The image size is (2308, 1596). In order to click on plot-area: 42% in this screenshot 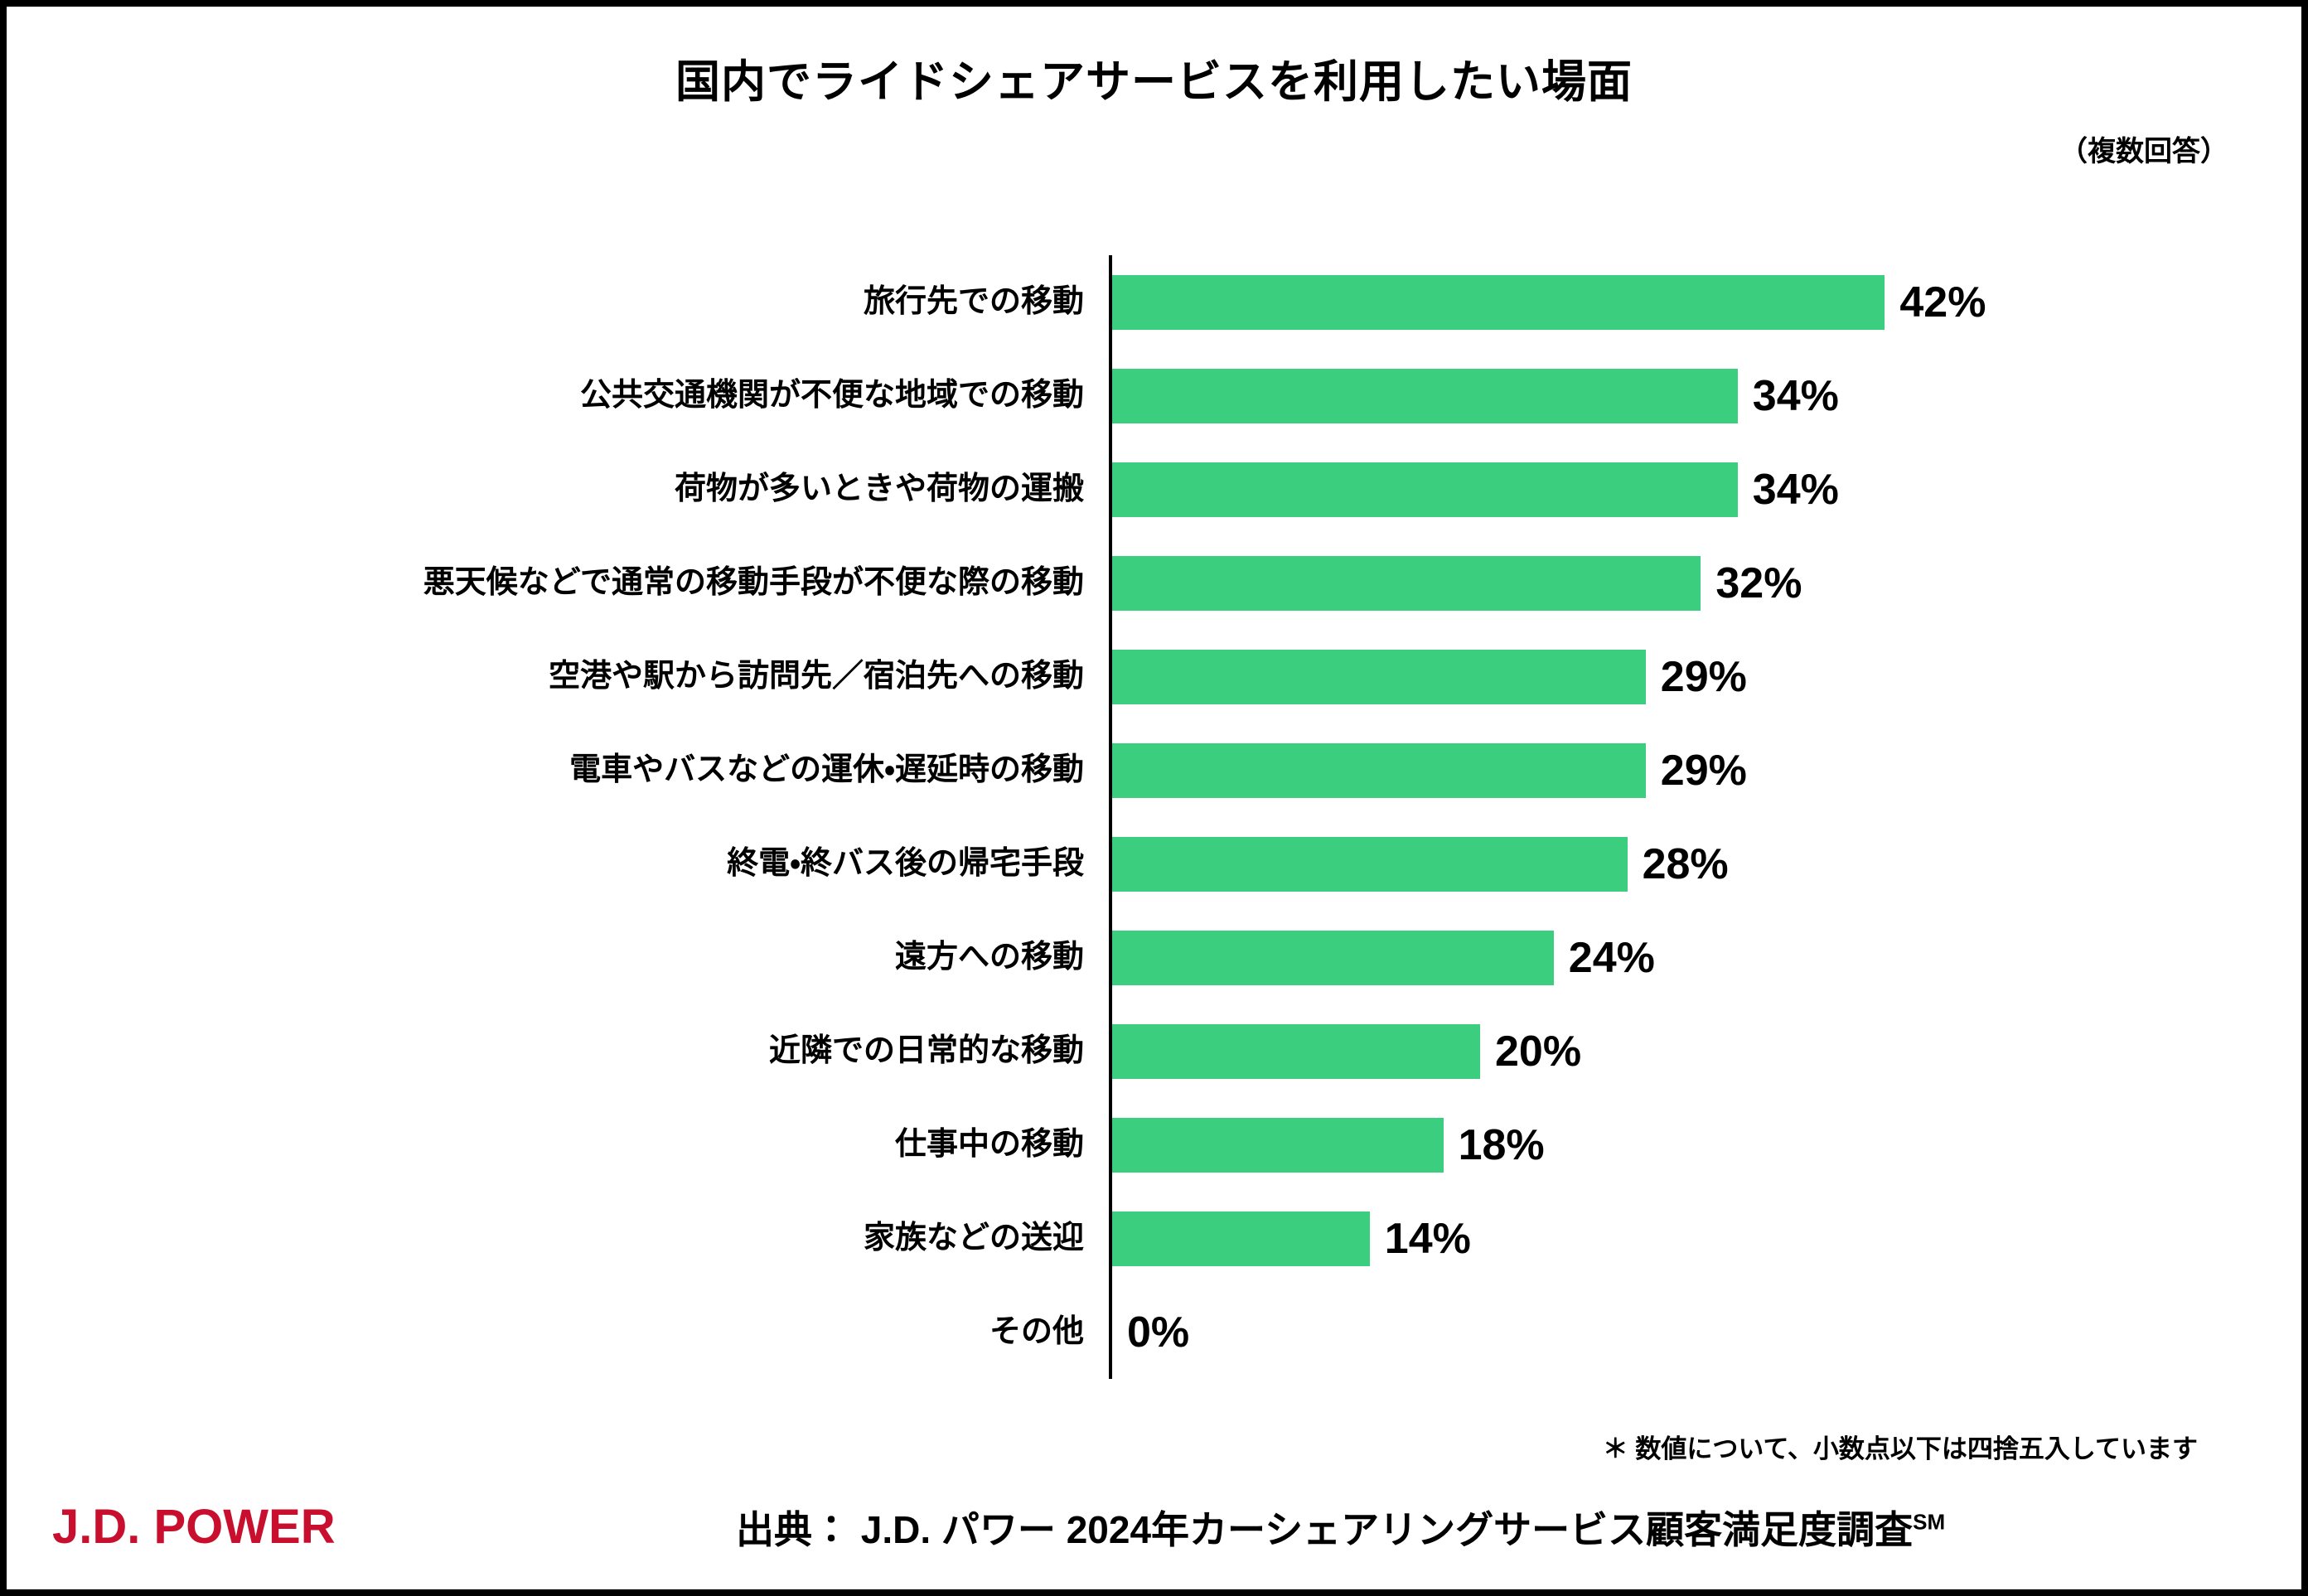, I will do `click(1705, 302)`.